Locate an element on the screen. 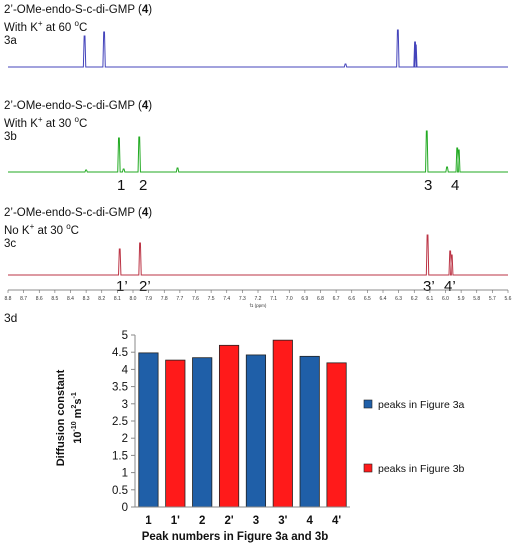  ppm-tick-label: 8.3 is located at coordinates (86, 299).